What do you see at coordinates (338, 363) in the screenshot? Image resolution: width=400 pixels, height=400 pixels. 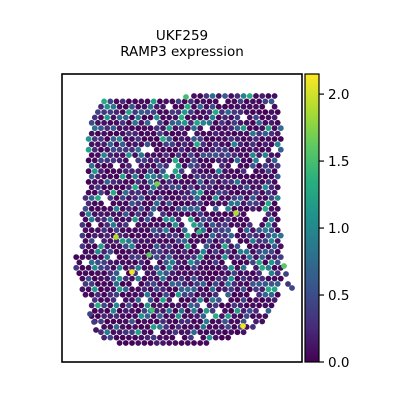 I see `colorbar-tick-label: 0.0` at bounding box center [338, 363].